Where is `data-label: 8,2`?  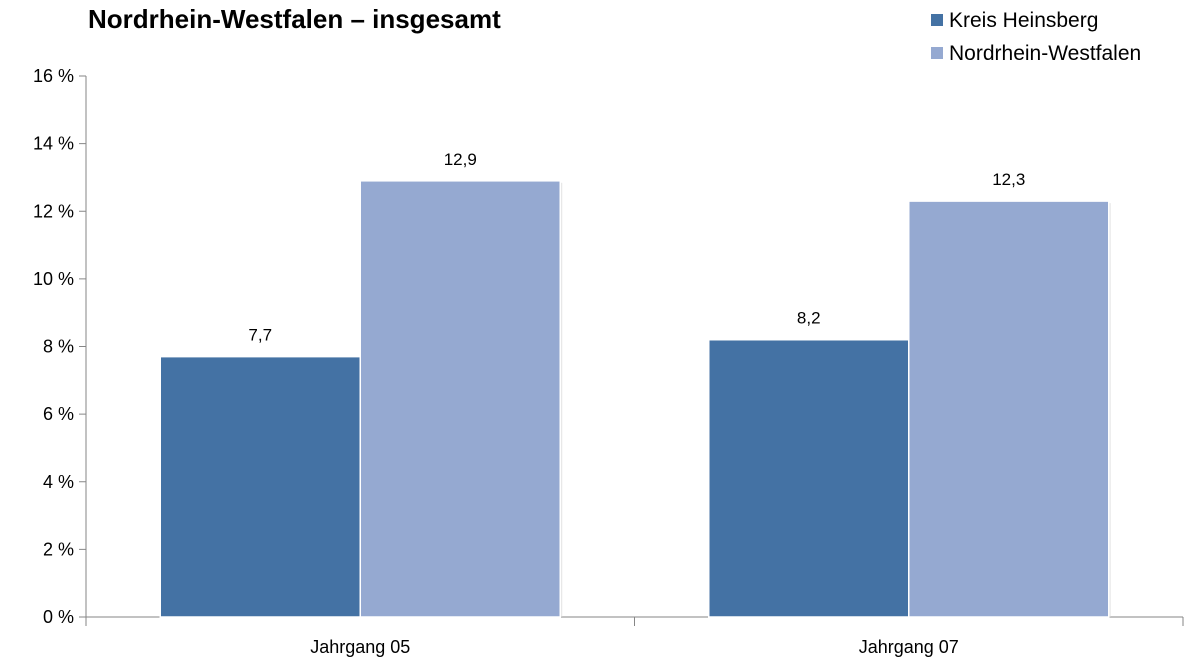
data-label: 8,2 is located at coordinates (809, 318).